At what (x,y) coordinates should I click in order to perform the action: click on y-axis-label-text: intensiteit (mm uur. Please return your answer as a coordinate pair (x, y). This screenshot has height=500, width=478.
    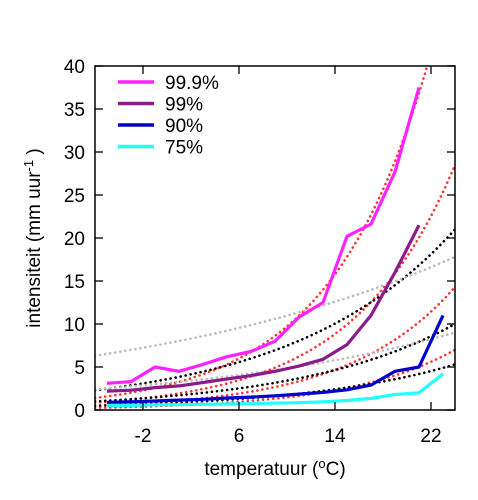
    Looking at the image, I should click on (34, 249).